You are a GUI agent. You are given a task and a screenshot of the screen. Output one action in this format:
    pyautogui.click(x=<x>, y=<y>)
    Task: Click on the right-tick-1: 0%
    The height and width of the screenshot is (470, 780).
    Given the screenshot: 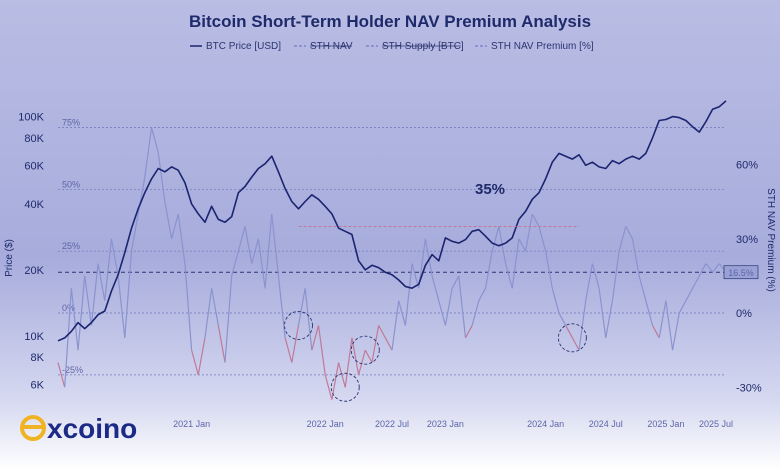 What is the action you would take?
    pyautogui.click(x=744, y=314)
    